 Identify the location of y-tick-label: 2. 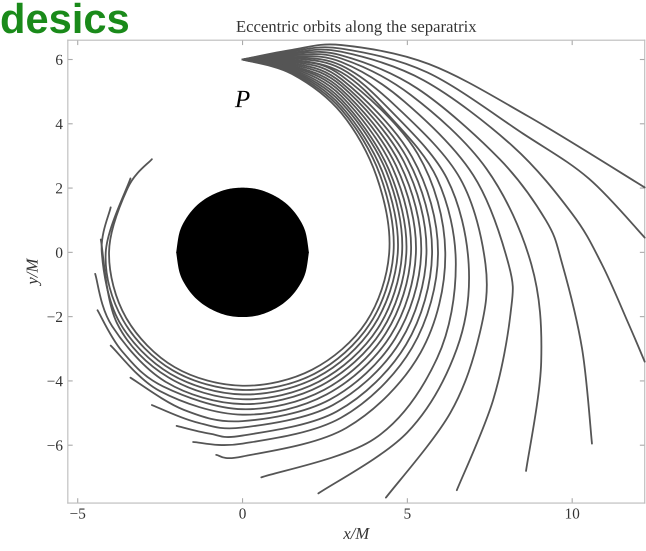
(59, 188).